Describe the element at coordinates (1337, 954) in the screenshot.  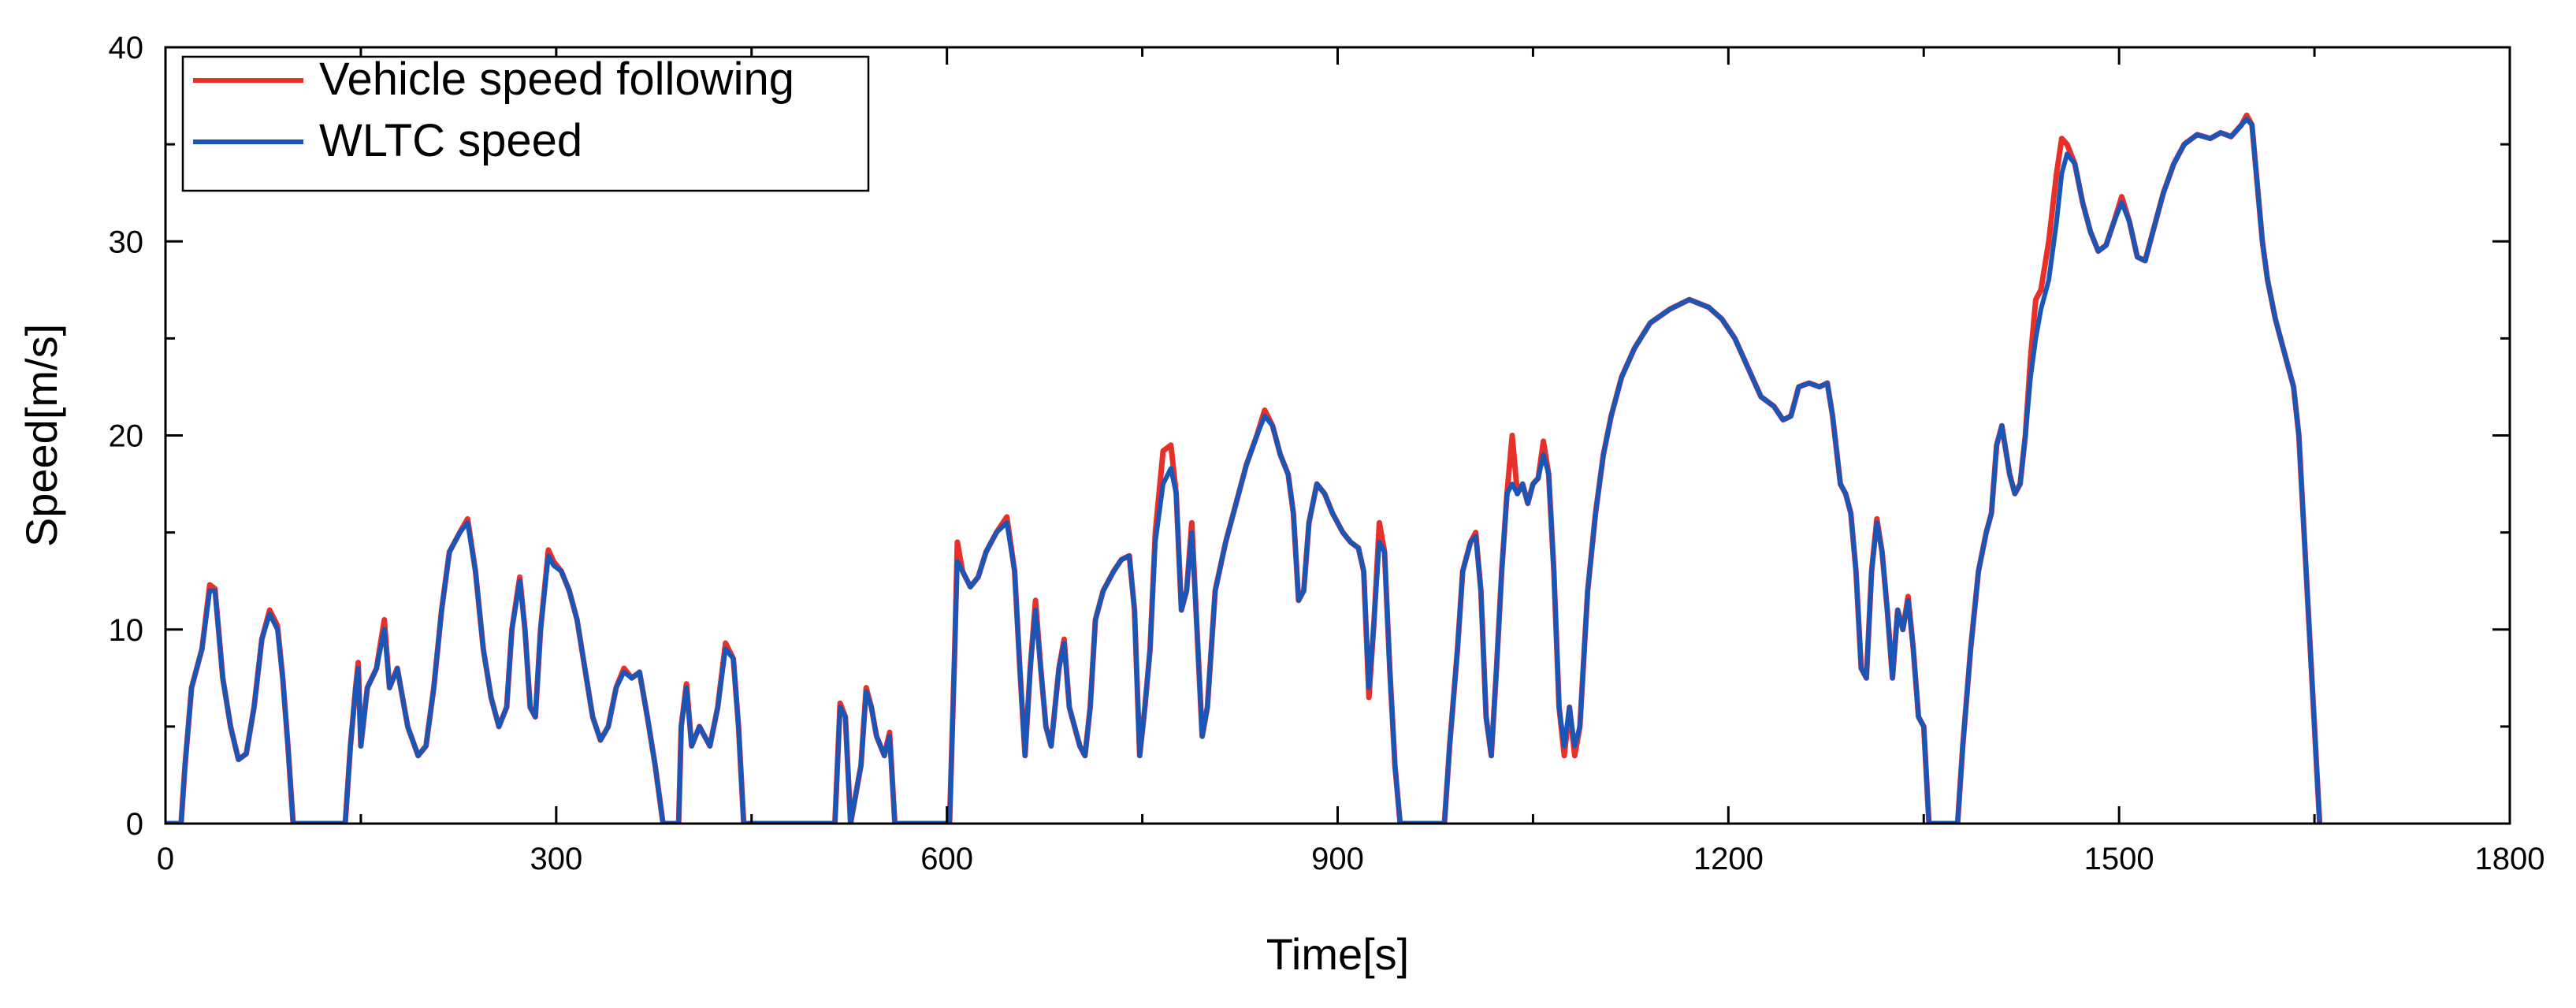
I see `x-axis-title: Time[s]` at that location.